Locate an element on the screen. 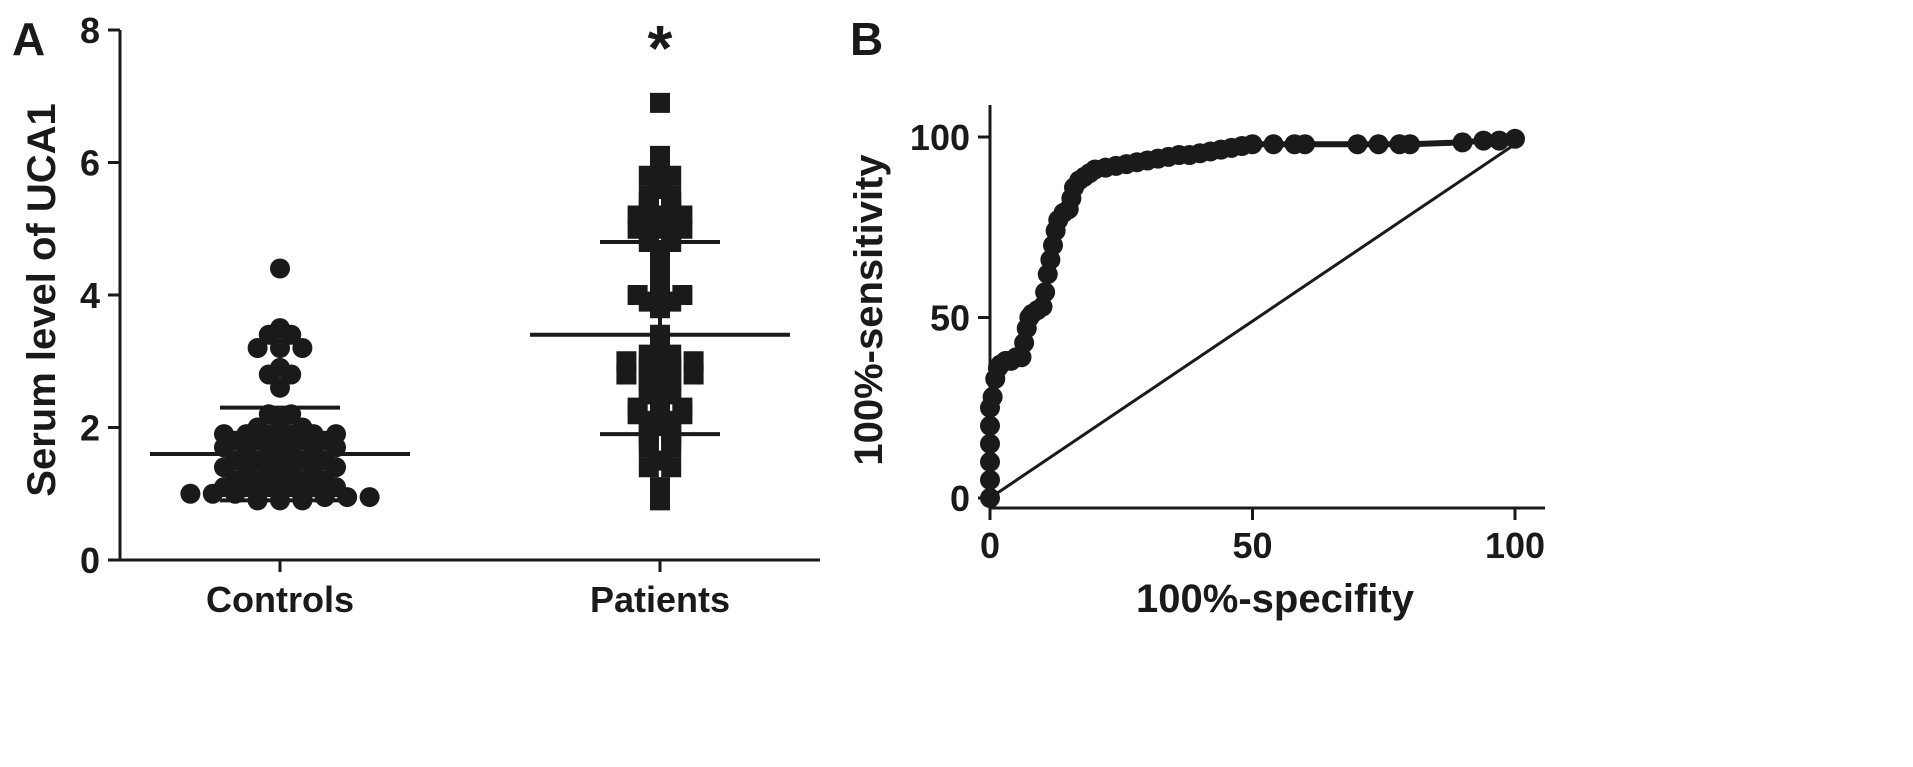 The height and width of the screenshot is (767, 1913). panel-b-roc-curve is located at coordinates (1252, 318).